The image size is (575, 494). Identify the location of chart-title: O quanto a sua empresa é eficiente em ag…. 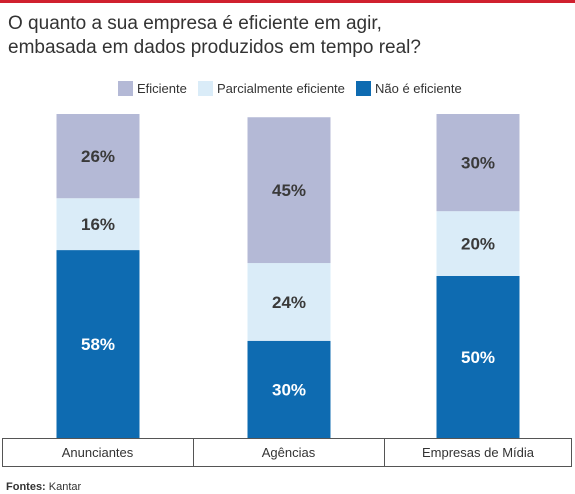
(288, 36).